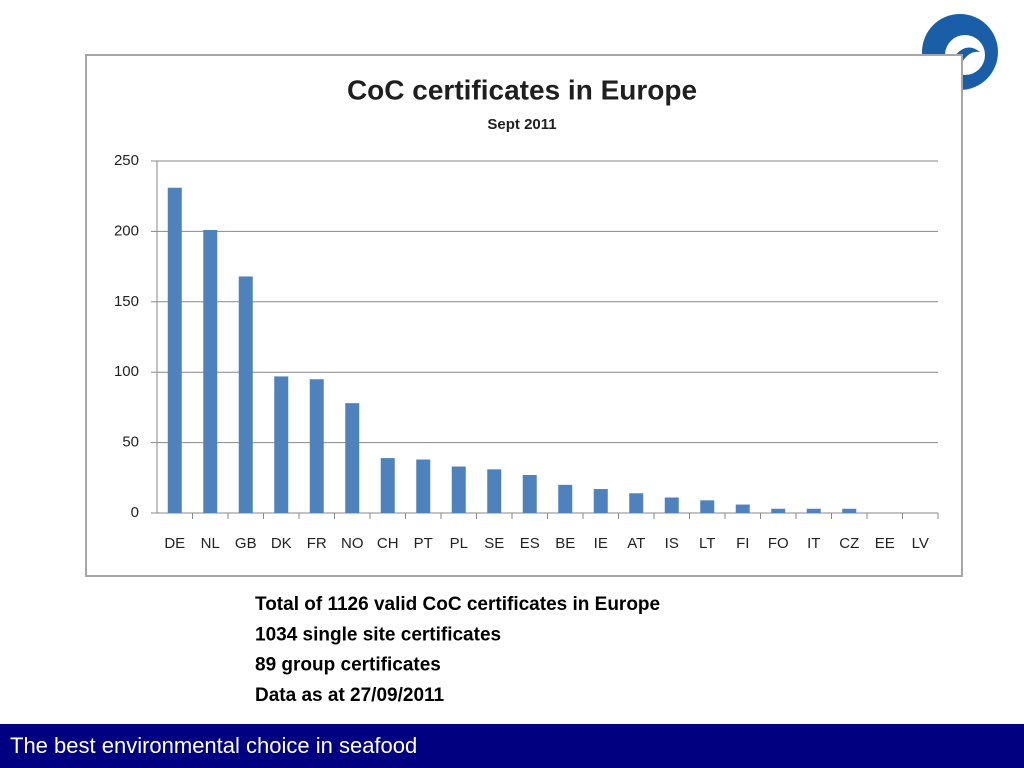 The width and height of the screenshot is (1024, 768). I want to click on note-line: Data as at 27/09/2011, so click(350, 695).